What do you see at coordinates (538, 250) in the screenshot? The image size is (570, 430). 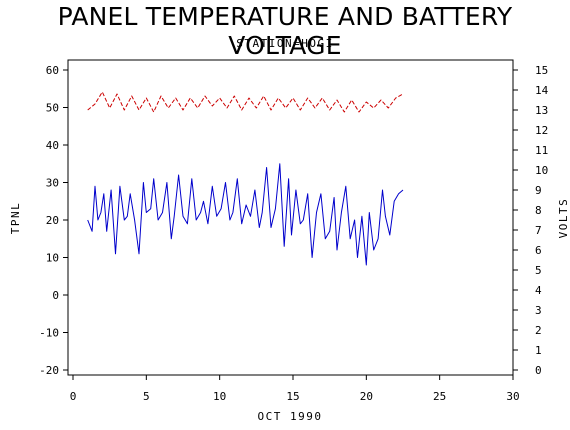 I see `y-right-tick-label-6: 6` at bounding box center [538, 250].